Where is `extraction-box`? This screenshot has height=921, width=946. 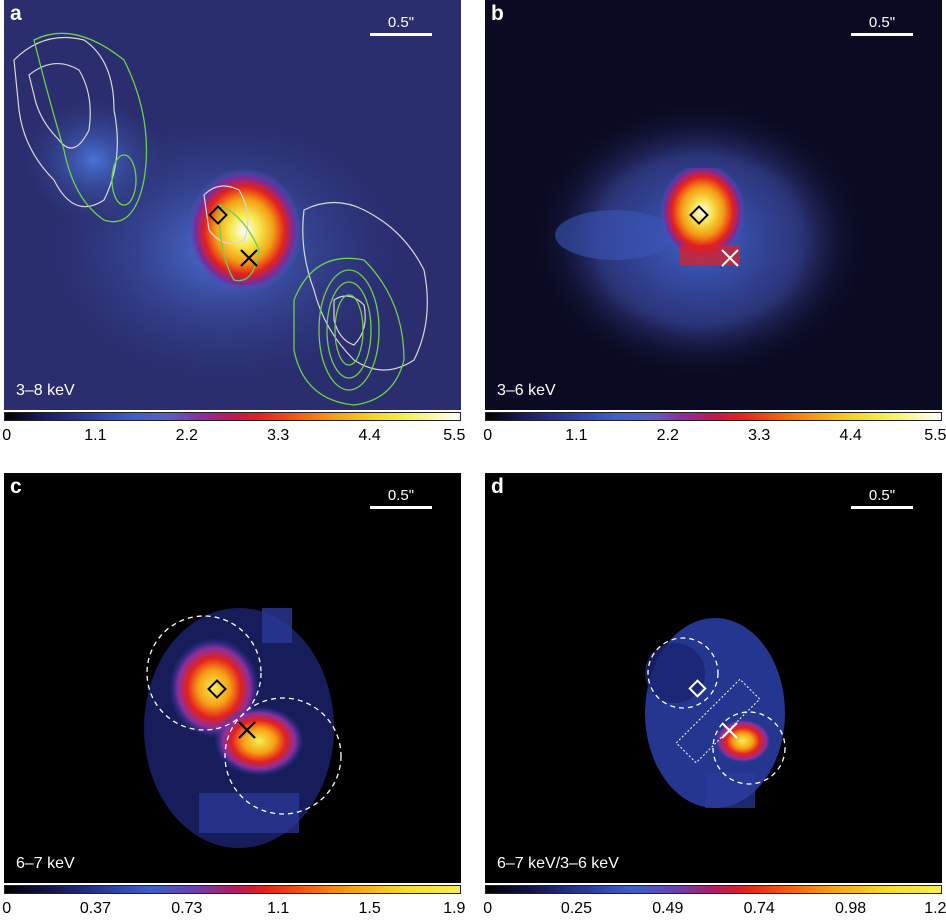
extraction-box is located at coordinates (718, 721).